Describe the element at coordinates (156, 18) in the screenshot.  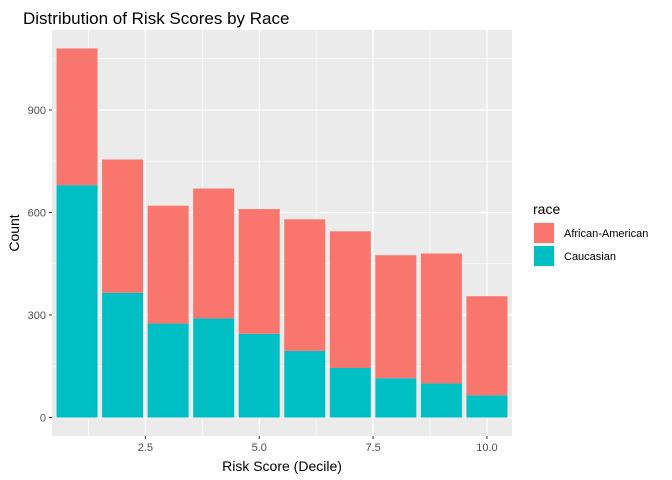
I see `chart-title: Distribution of Risk Scores by Race` at that location.